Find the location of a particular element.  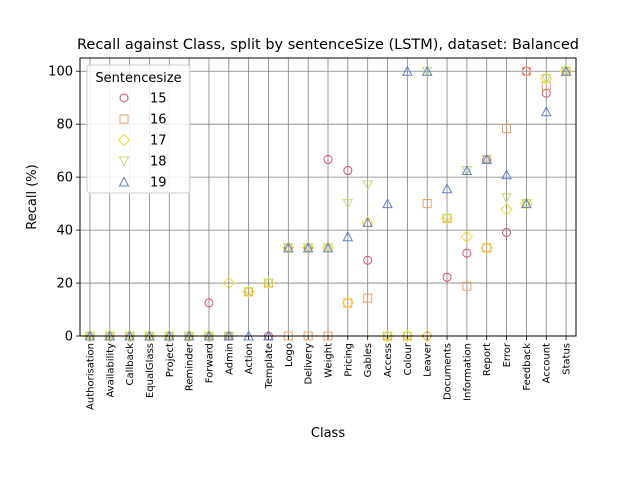

x-tick-label: Colour is located at coordinates (408, 358).